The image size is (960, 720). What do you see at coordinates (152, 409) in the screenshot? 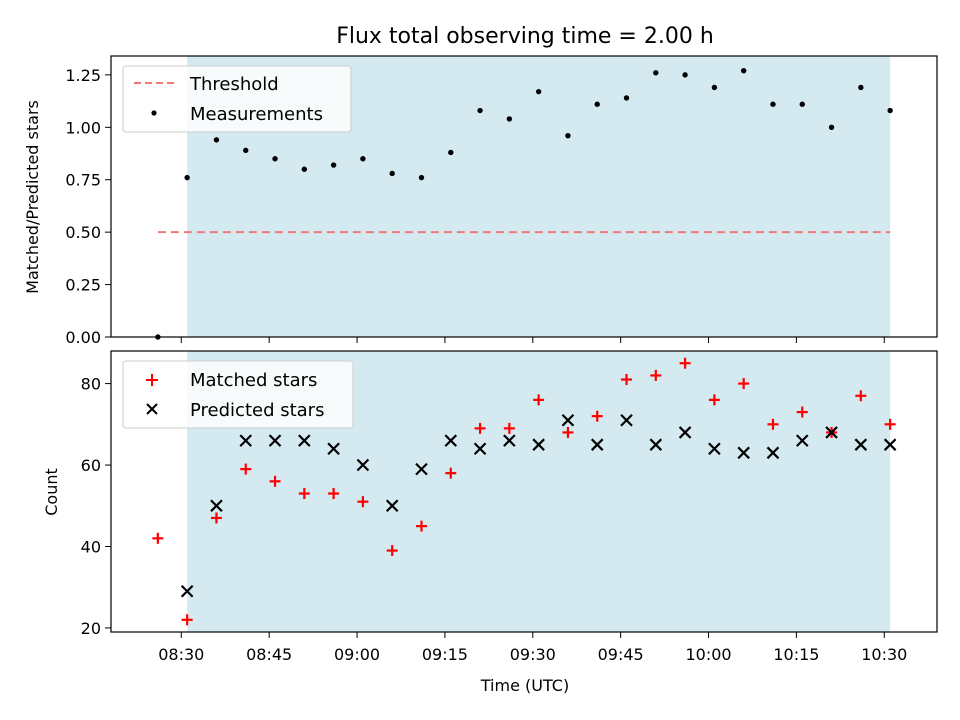
I see `legend-predicted-swatch` at bounding box center [152, 409].